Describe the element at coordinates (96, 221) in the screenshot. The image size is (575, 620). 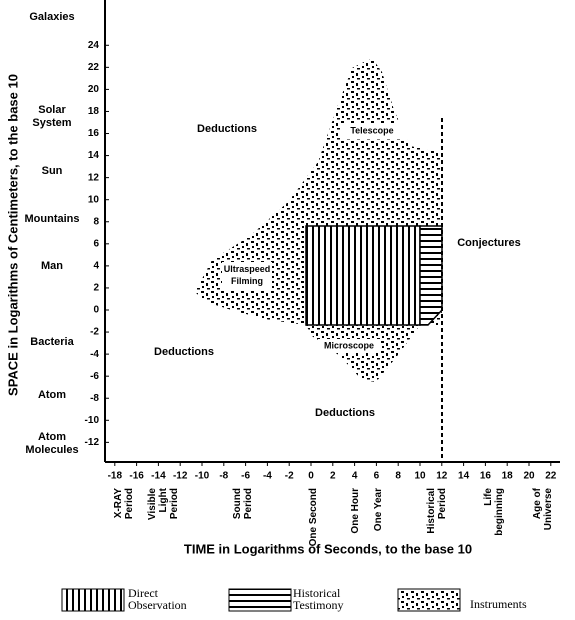
I see `y-tick-label: 8` at that location.